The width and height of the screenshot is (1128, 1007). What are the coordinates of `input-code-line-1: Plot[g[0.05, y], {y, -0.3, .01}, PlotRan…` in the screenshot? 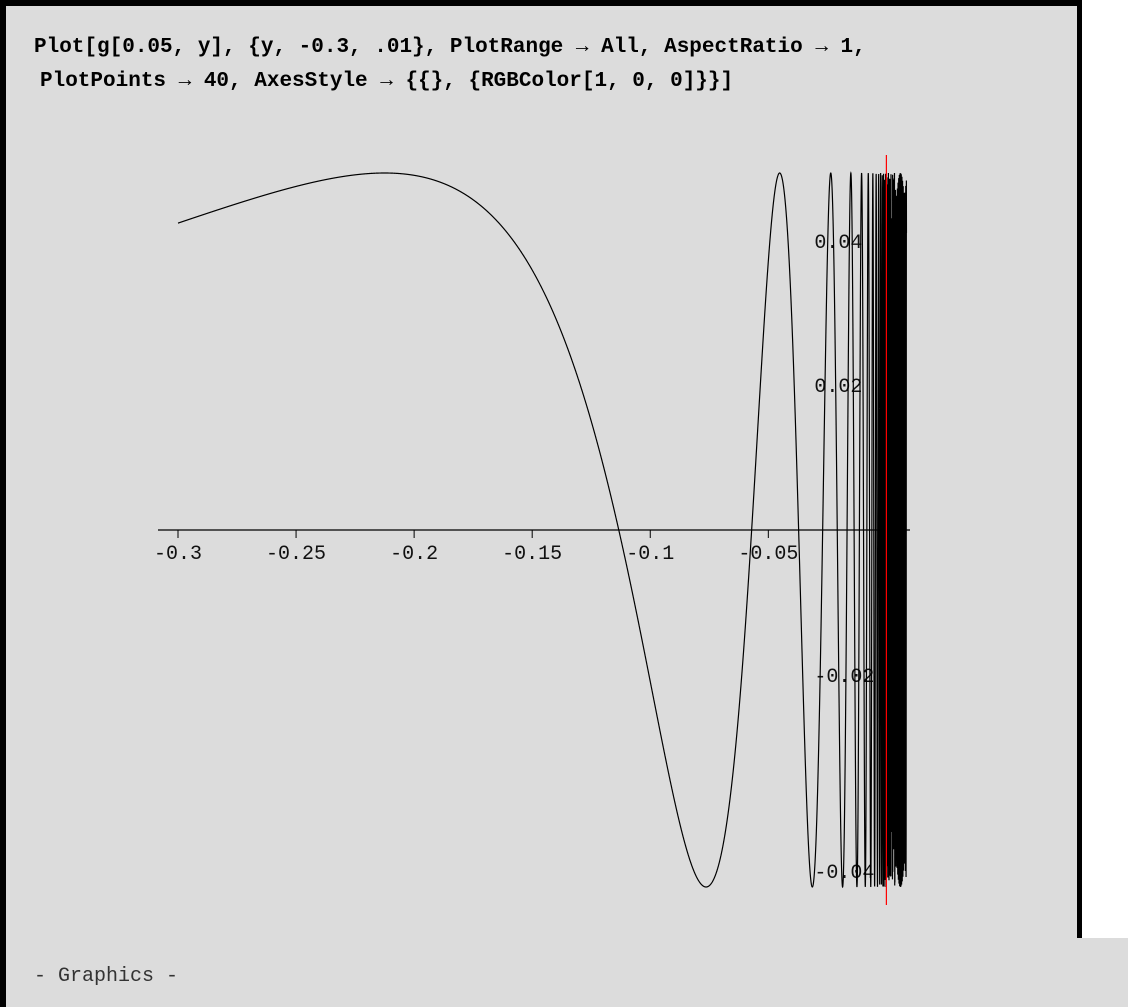 It's located at (450, 47).